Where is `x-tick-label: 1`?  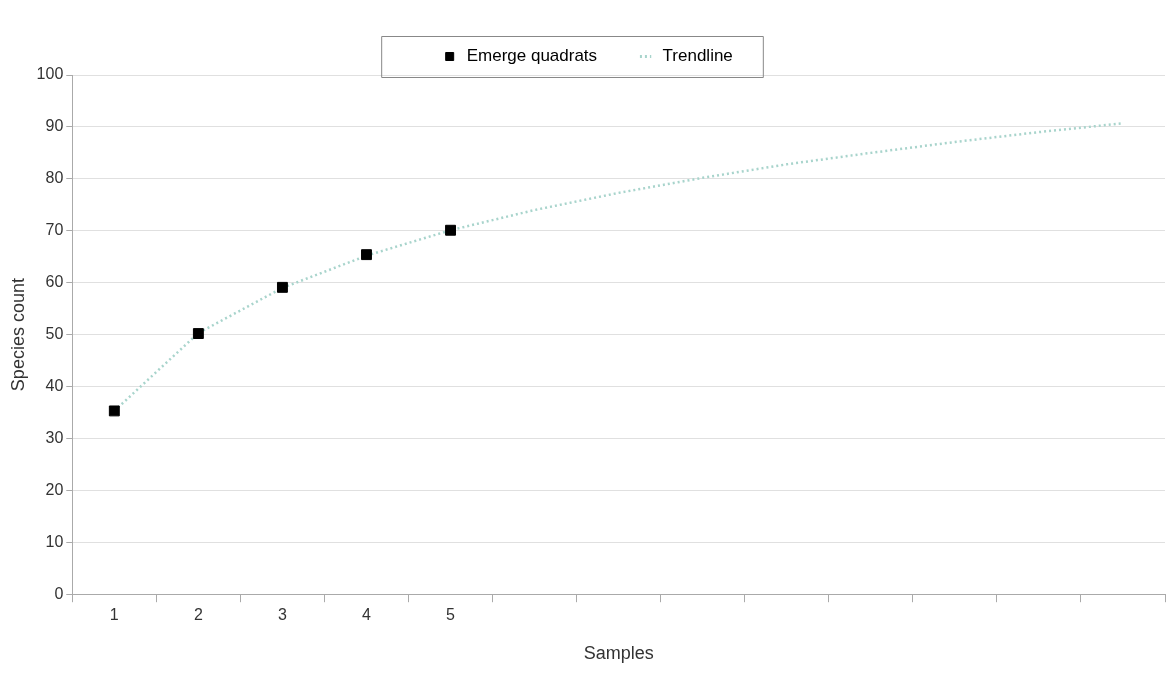
x-tick-label: 1 is located at coordinates (114, 615).